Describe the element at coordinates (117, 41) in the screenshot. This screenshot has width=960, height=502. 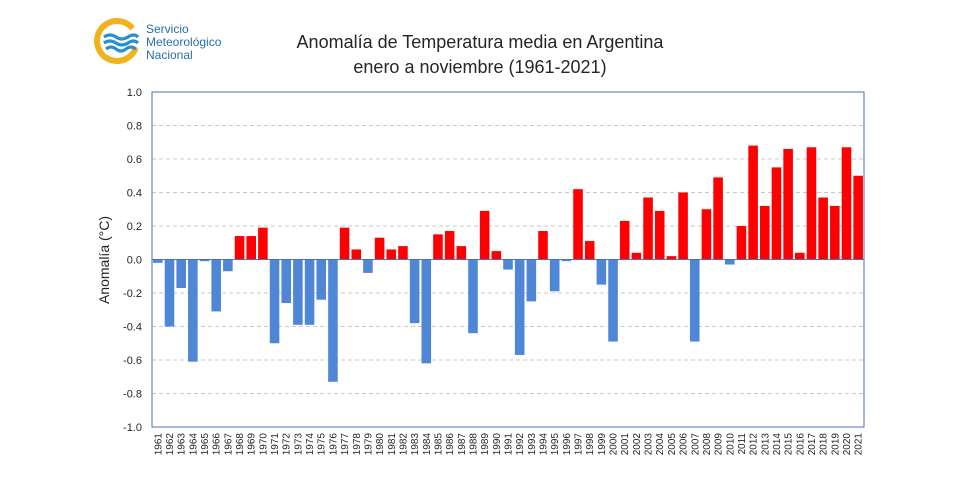
I see `smn-logo-icon` at that location.